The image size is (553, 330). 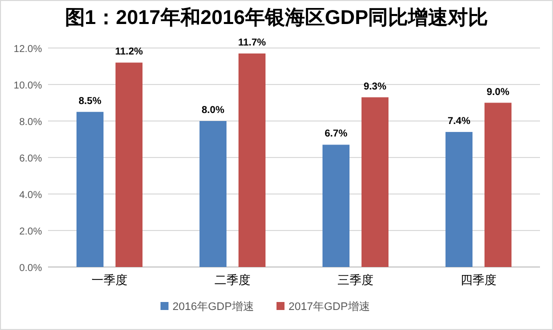 I want to click on x-tick-label: 四季度, so click(x=478, y=280).